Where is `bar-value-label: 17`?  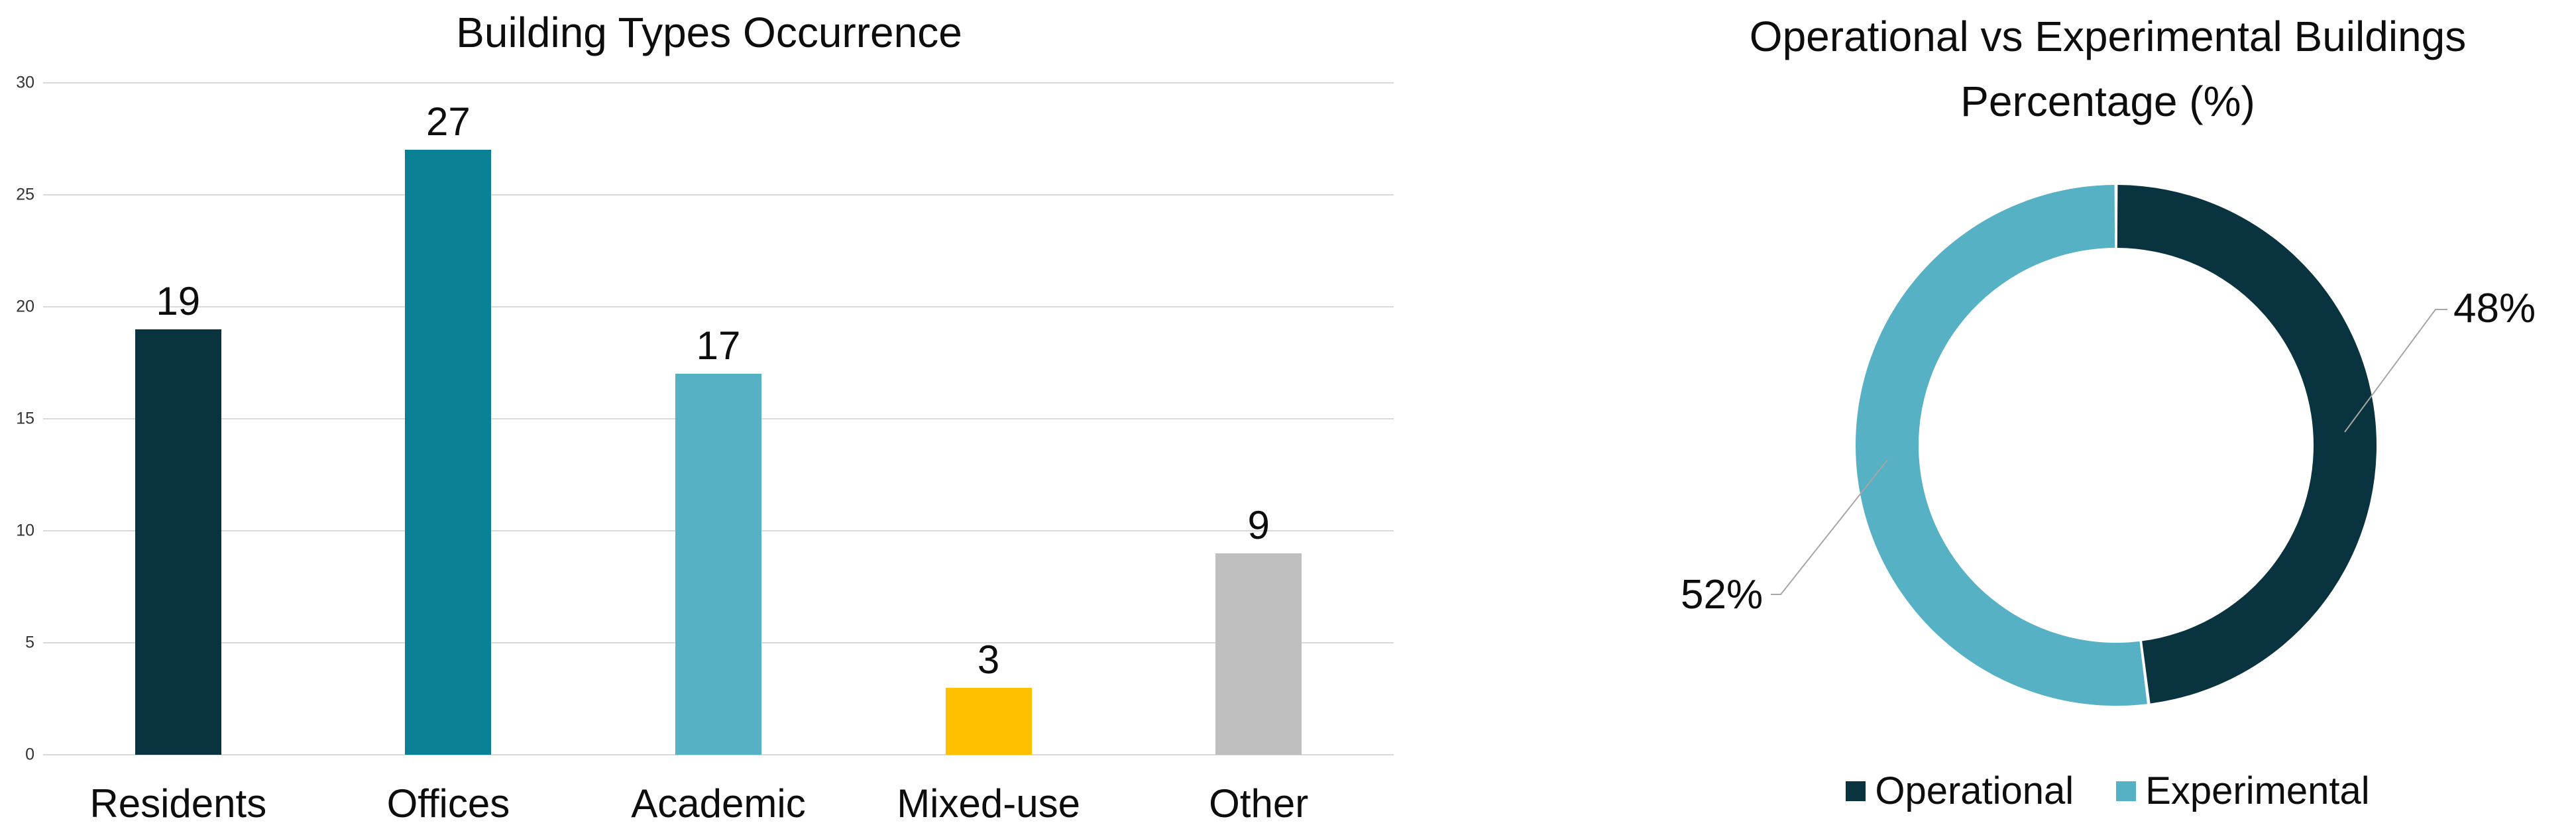
bar-value-label: 17 is located at coordinates (718, 346).